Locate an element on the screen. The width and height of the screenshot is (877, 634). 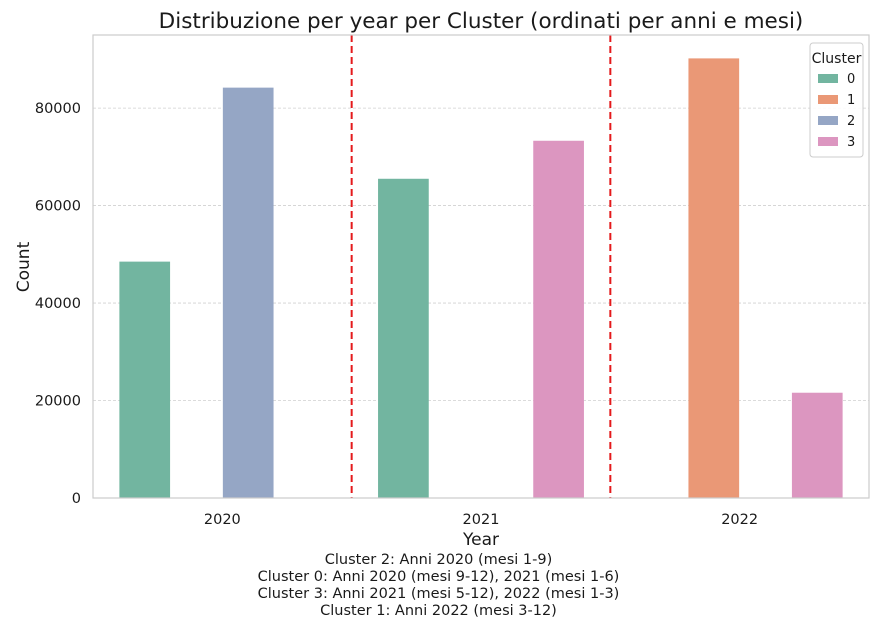
legend-label: 0 is located at coordinates (851, 79).